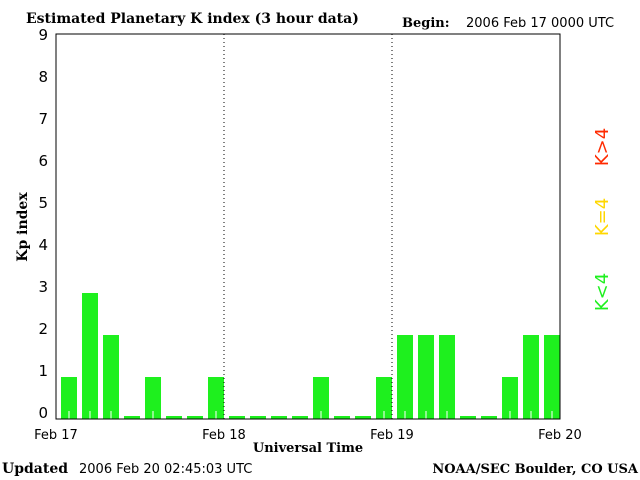 This screenshot has width=640, height=480. I want to click on y-axis-label: Kp index, so click(23, 227).